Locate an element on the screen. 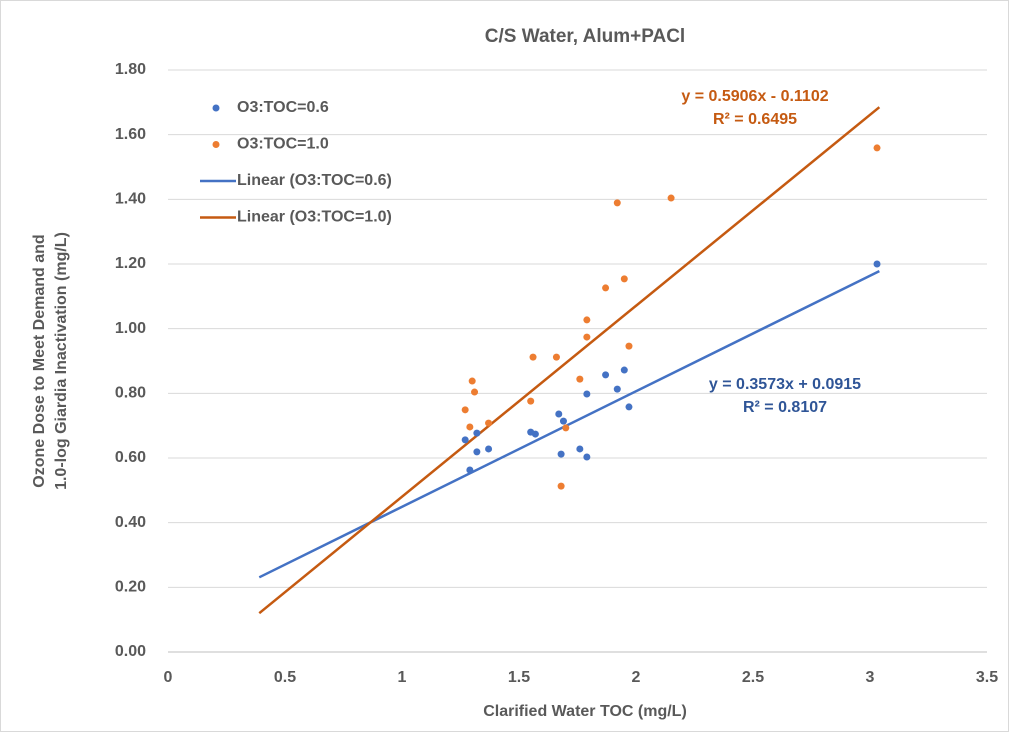  y-tick-label: 1.60 is located at coordinates (130, 134).